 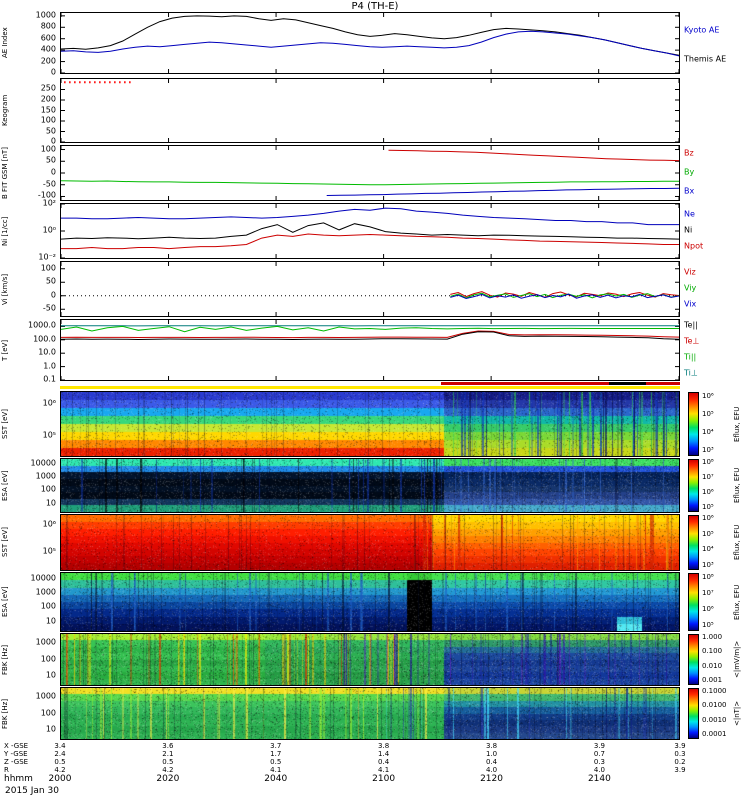 What do you see at coordinates (716, 659) in the screenshot?
I see `colorbar-tick-labels: 1.000 0.100 0.010 0.001` at bounding box center [716, 659].